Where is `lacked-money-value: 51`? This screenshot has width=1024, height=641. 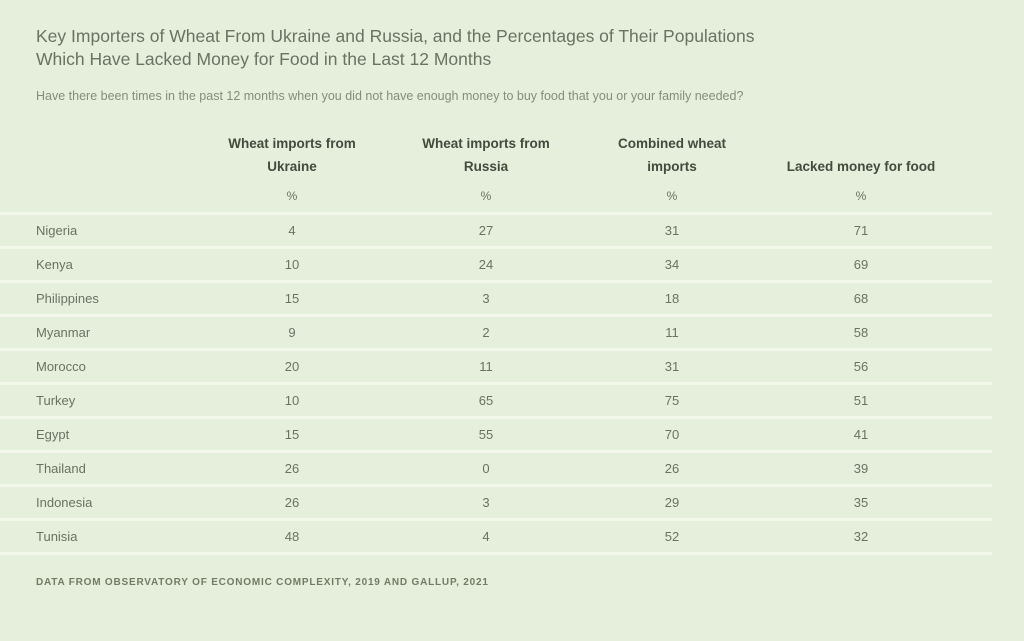
lacked-money-value: 51 is located at coordinates (861, 400).